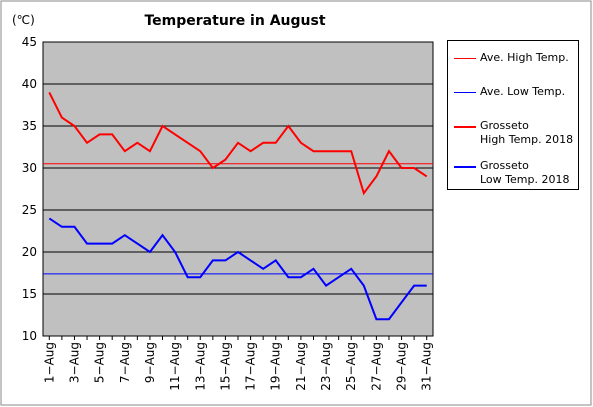 Image resolution: width=593 pixels, height=407 pixels. Describe the element at coordinates (150, 362) in the screenshot. I see `x-tick-label: 9−Aug` at that location.